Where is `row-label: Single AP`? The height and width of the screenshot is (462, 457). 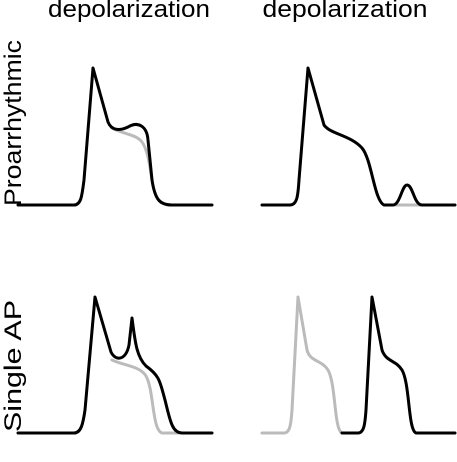
row-label: Single AP is located at coordinates (13, 366).